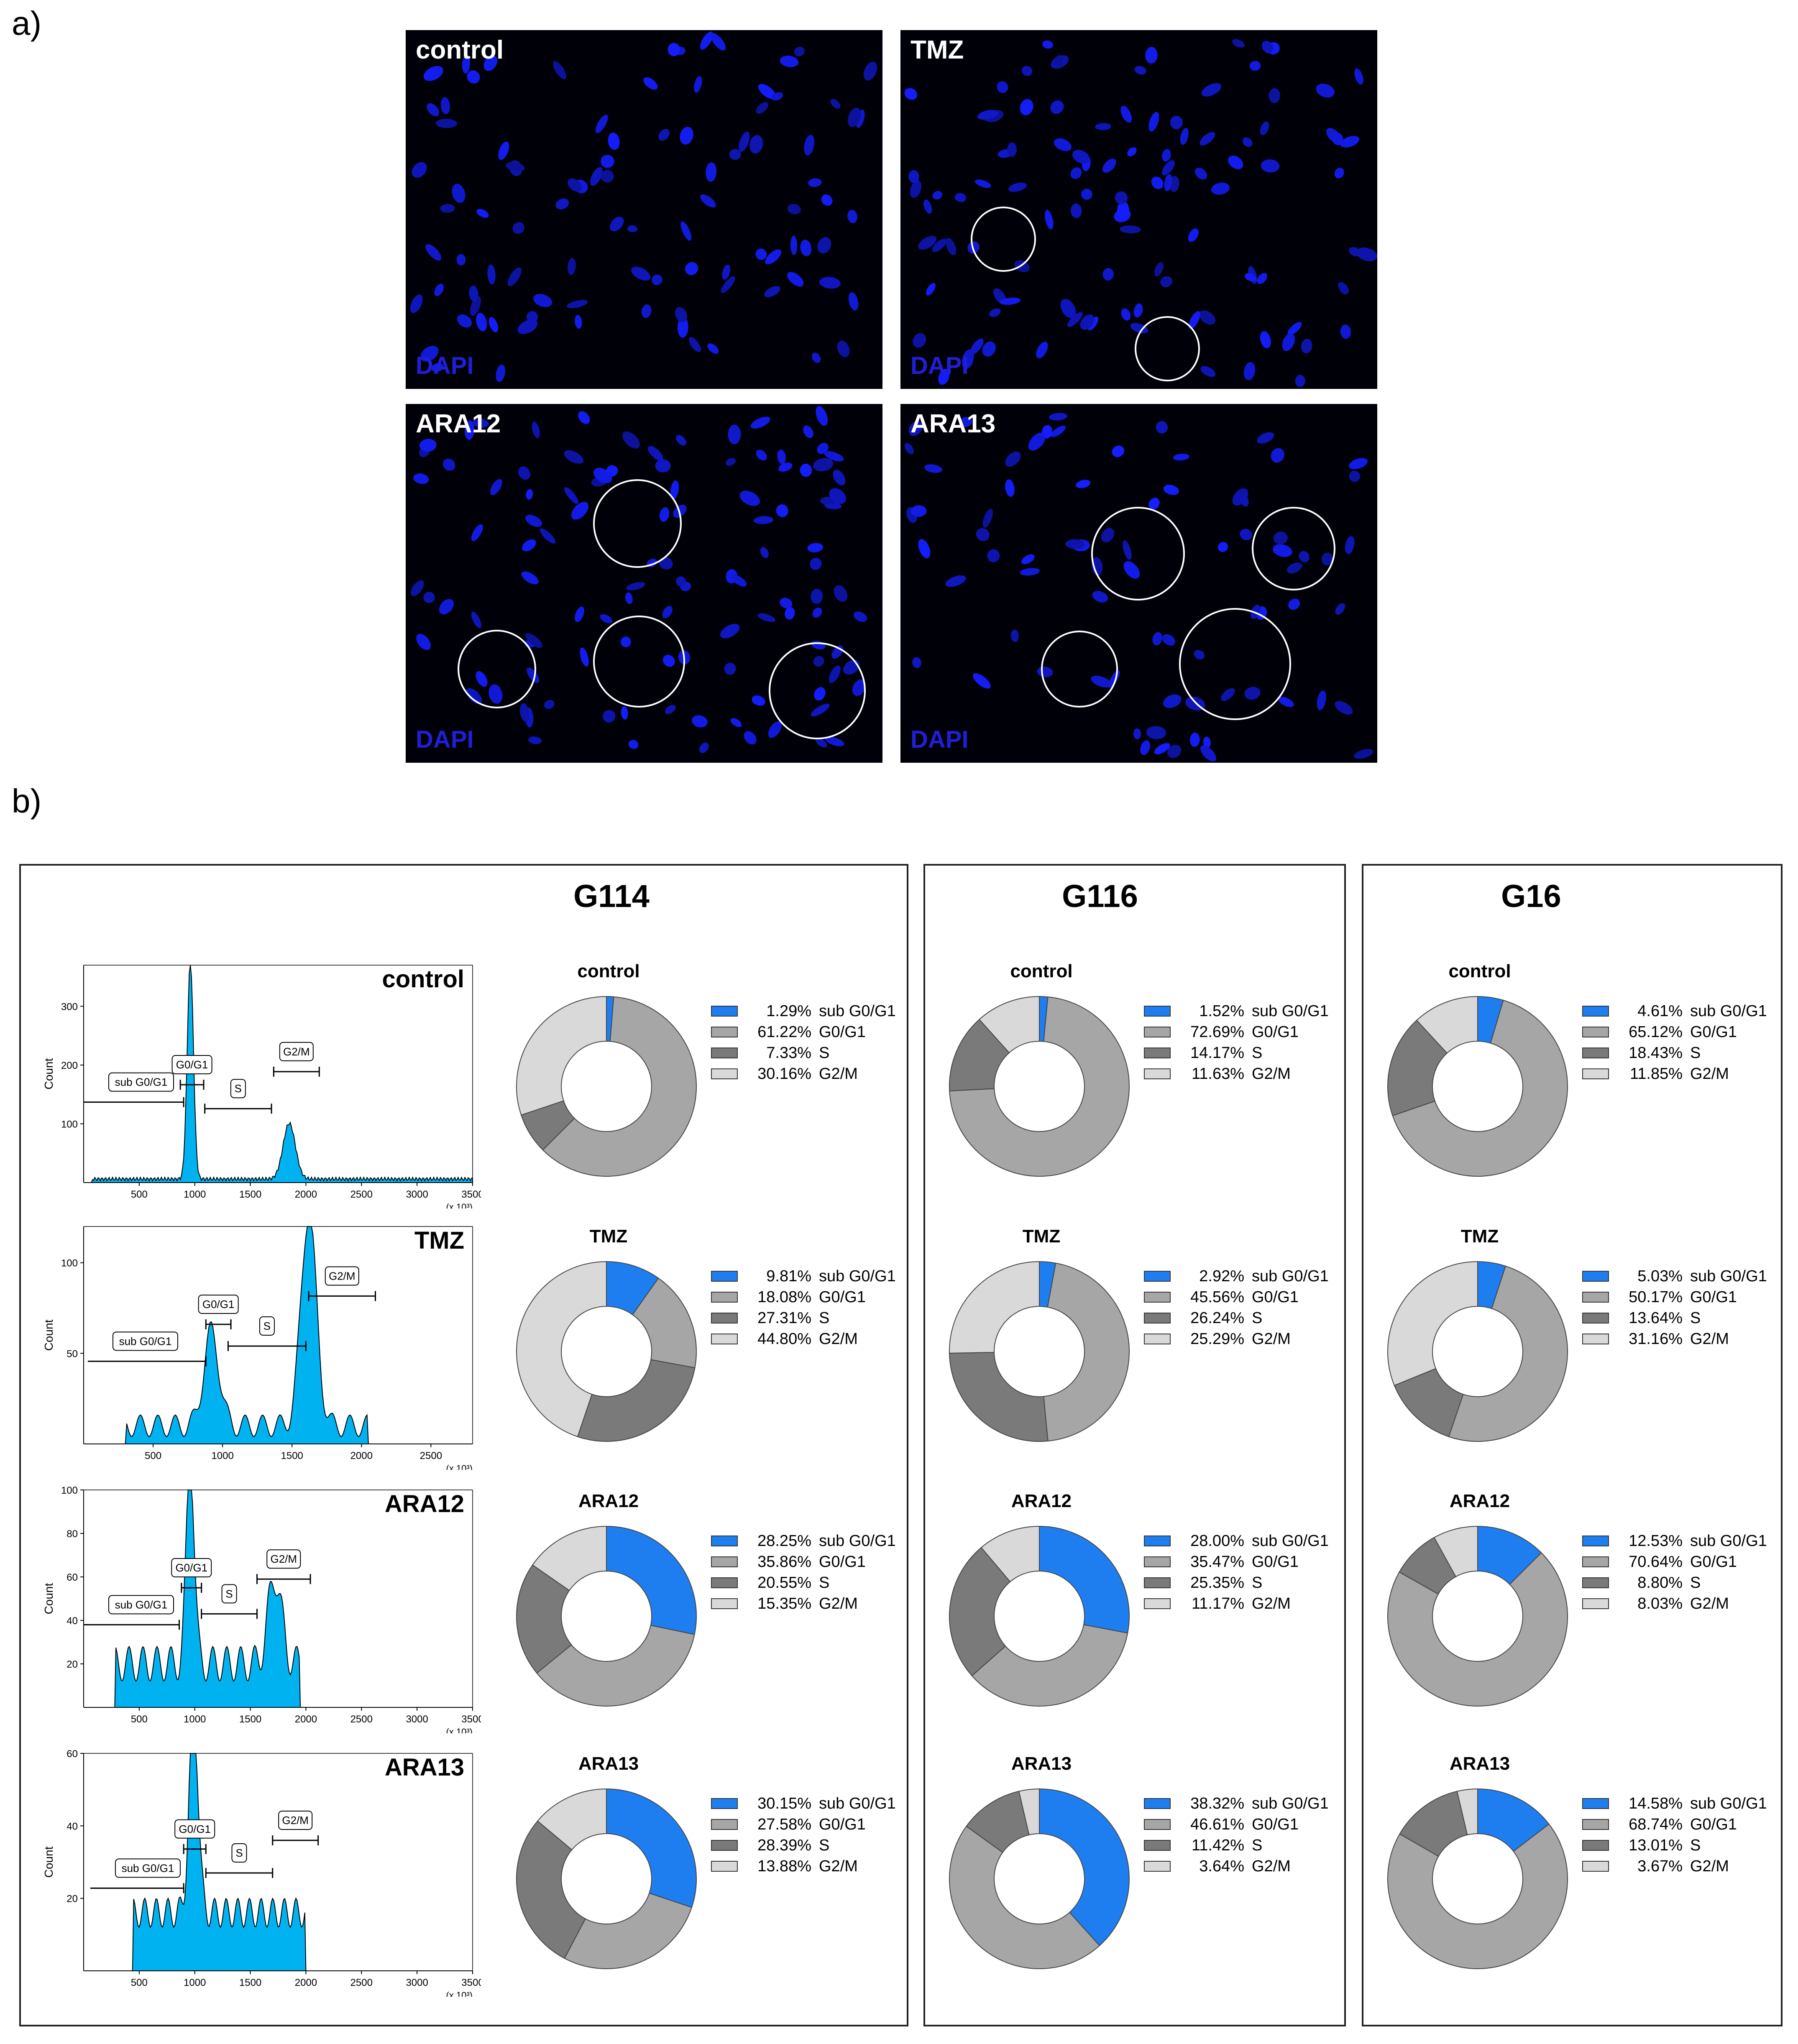 This screenshot has width=1798, height=2044. Describe the element at coordinates (1236, 1561) in the screenshot. I see `legend-item: 35.47% G0/G1` at that location.